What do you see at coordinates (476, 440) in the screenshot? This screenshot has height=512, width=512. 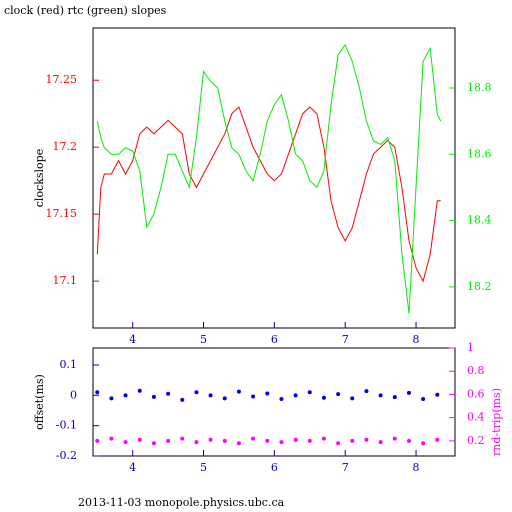 I see `y2-tick-label: 0.2` at bounding box center [476, 440].